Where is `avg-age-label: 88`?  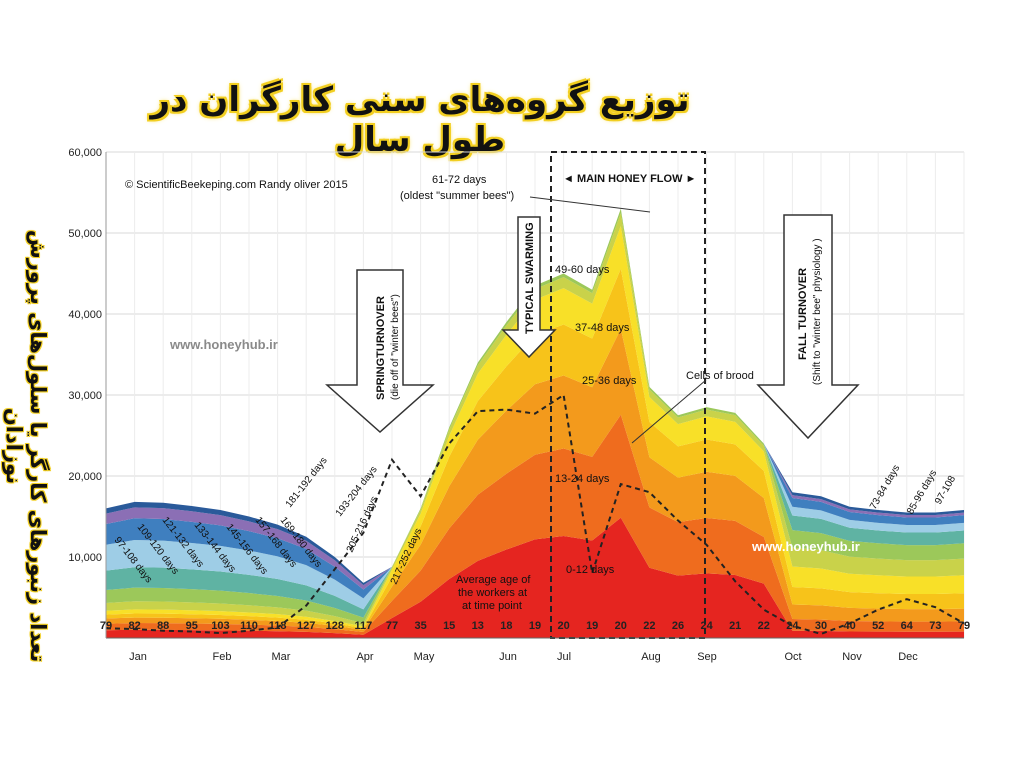 avg-age-label: 88 is located at coordinates (163, 626).